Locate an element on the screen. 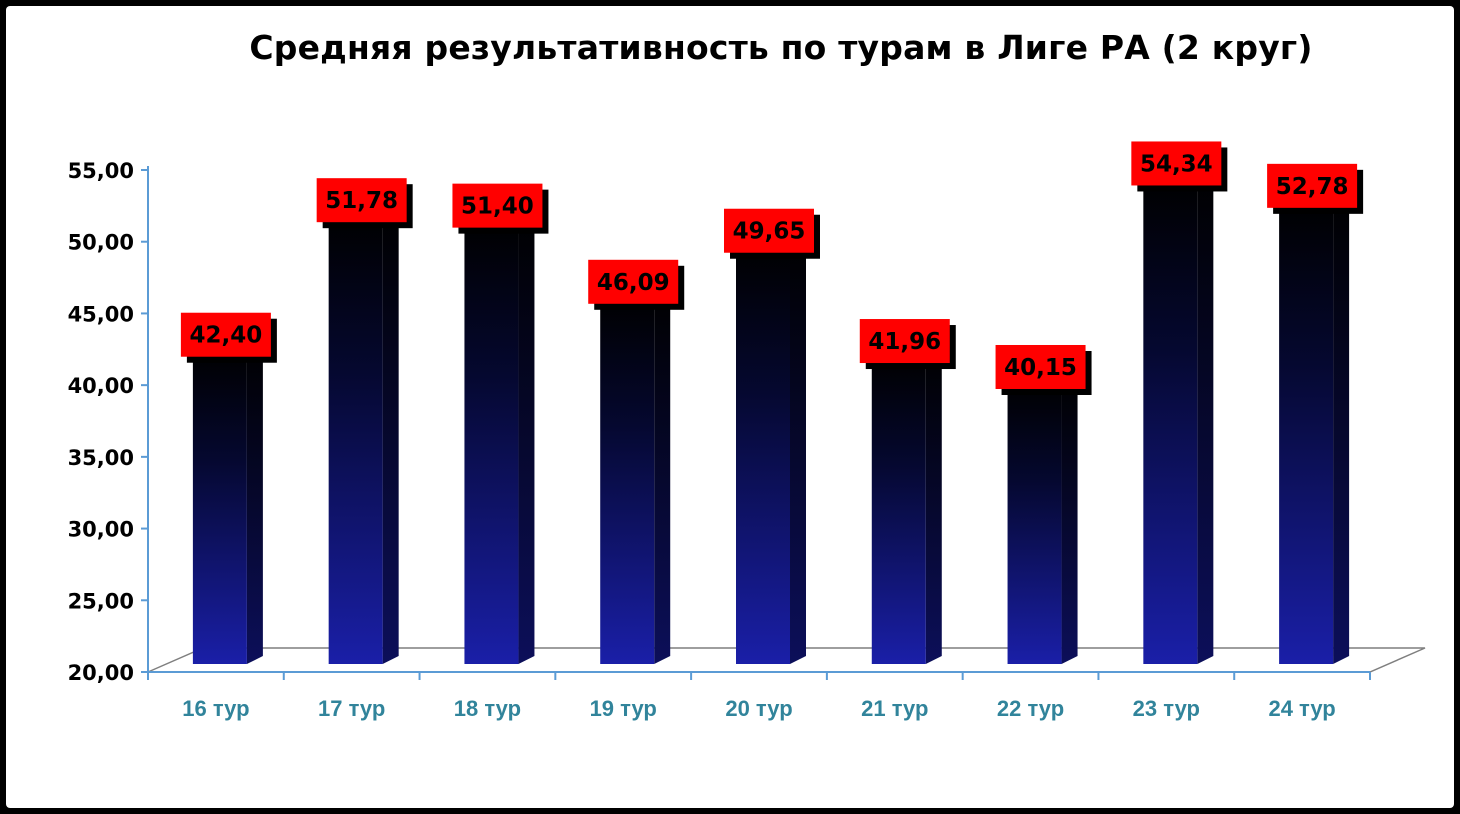 The width and height of the screenshot is (1460, 814). data-label-text: 41,96 is located at coordinates (904, 342).